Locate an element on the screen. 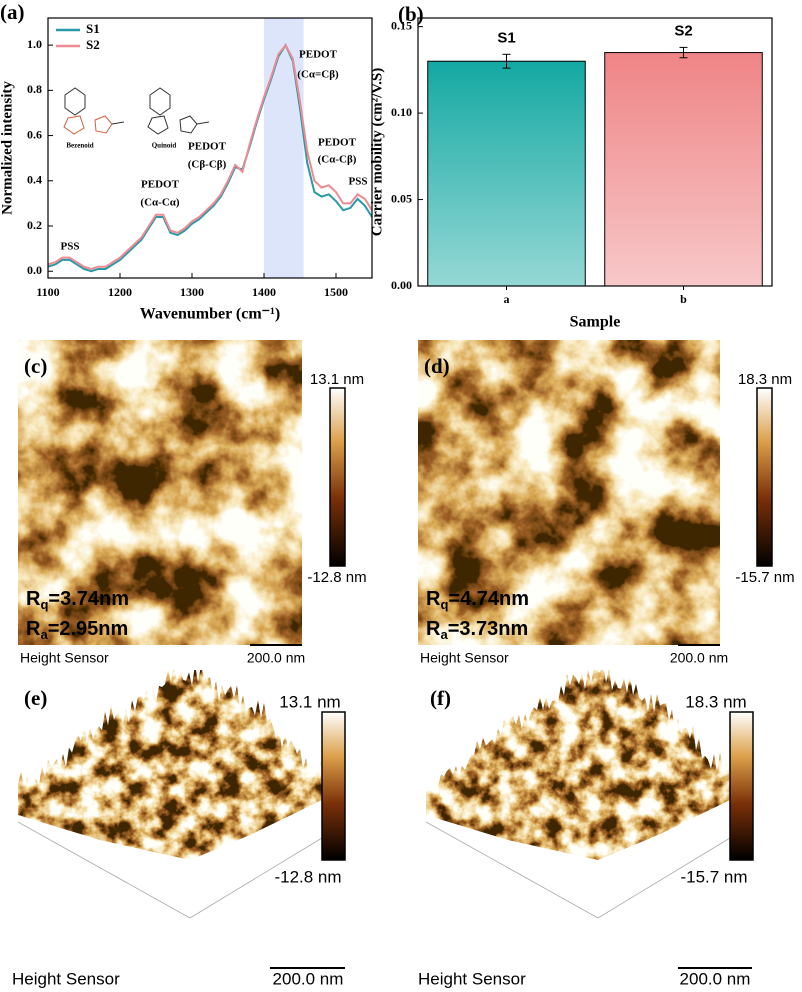 The image size is (802, 992). panel-label: (f) is located at coordinates (440, 698).